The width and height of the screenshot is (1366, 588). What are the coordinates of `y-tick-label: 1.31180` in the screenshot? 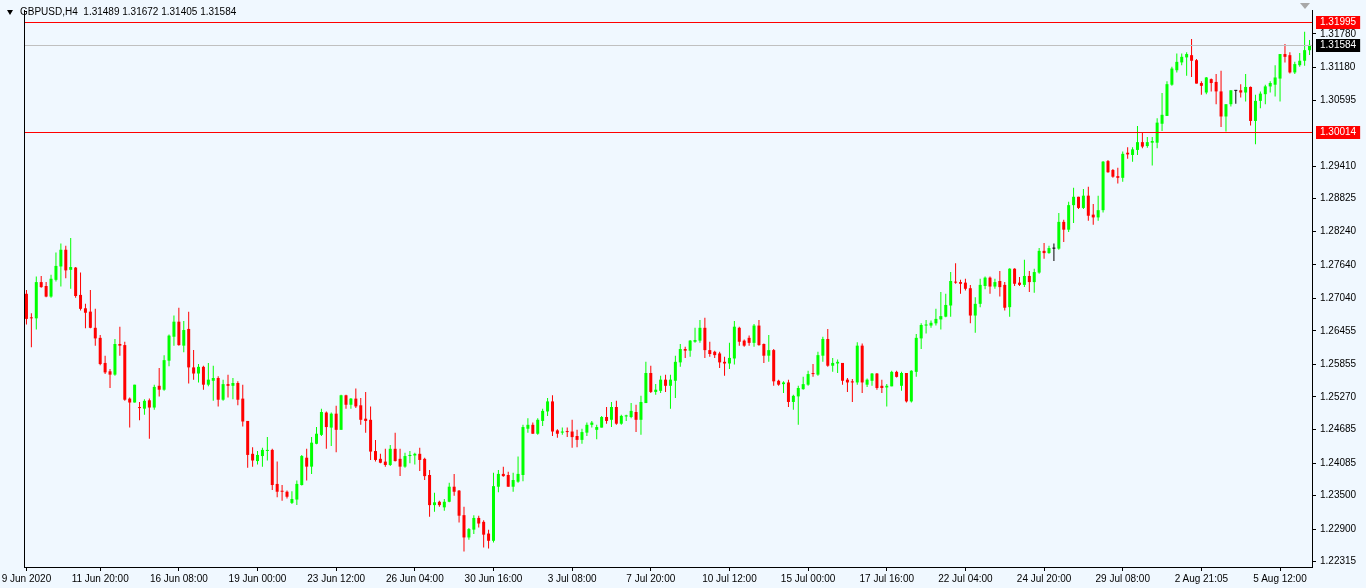 It's located at (1338, 67).